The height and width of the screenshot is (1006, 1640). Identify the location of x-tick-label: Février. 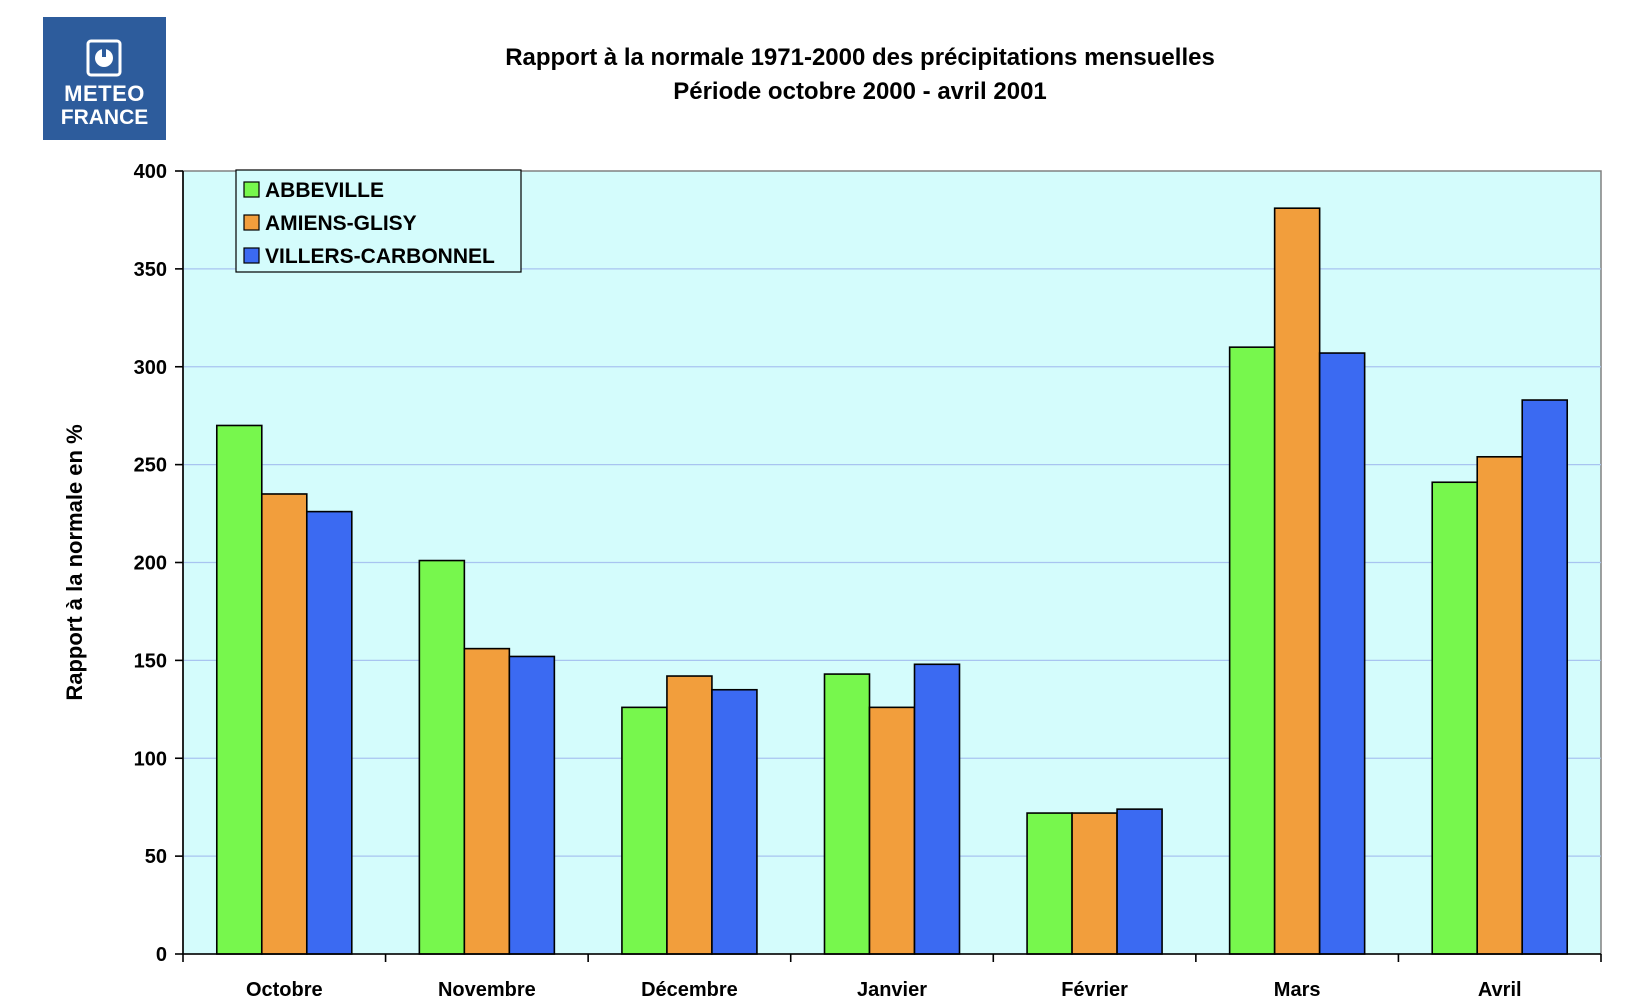
(1094, 990).